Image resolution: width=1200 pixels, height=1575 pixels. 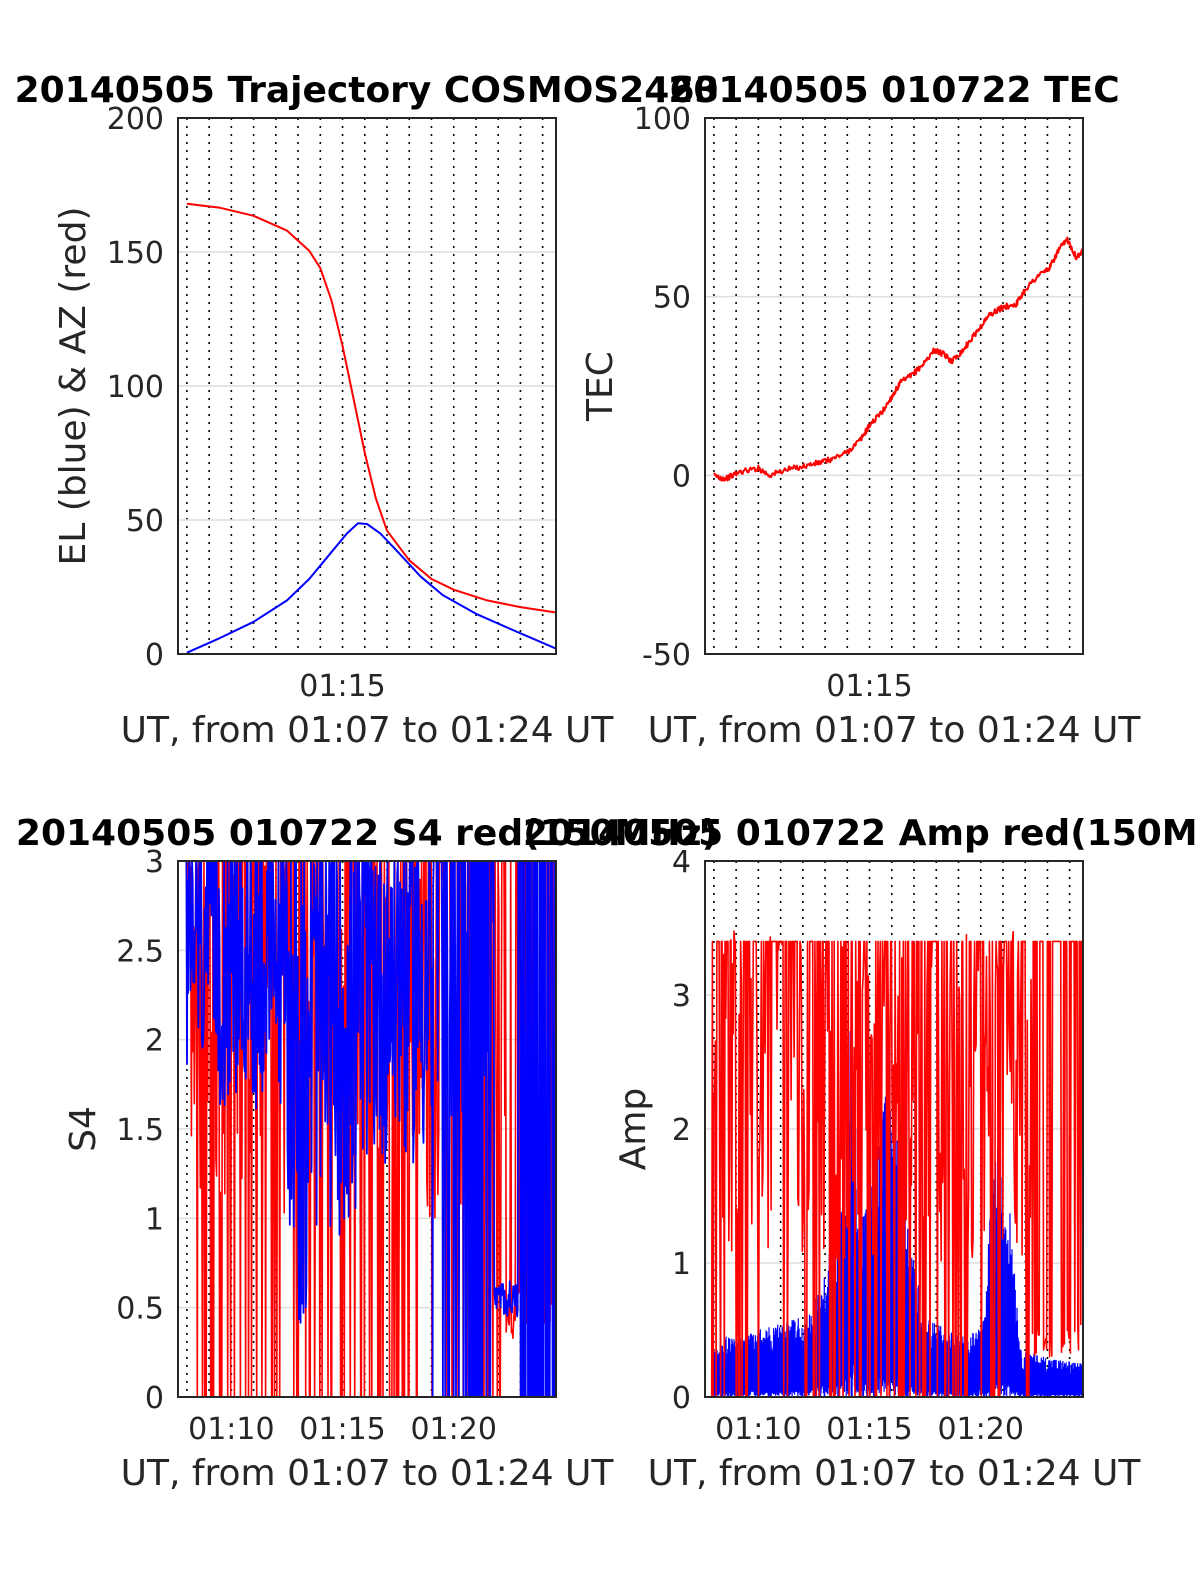 I want to click on trajectory-y-tick-labels: 0 50 100 150 200, so click(x=135, y=387).